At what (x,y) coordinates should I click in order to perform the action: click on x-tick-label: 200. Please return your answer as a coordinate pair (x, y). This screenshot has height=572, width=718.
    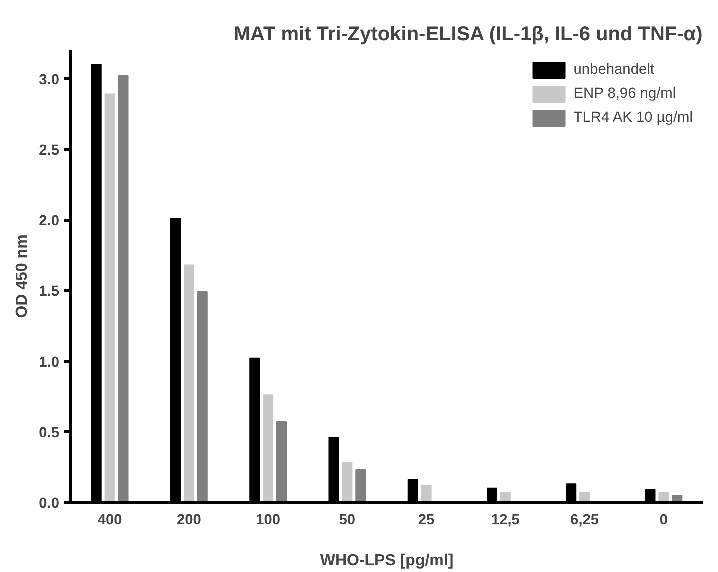
    Looking at the image, I should click on (189, 520).